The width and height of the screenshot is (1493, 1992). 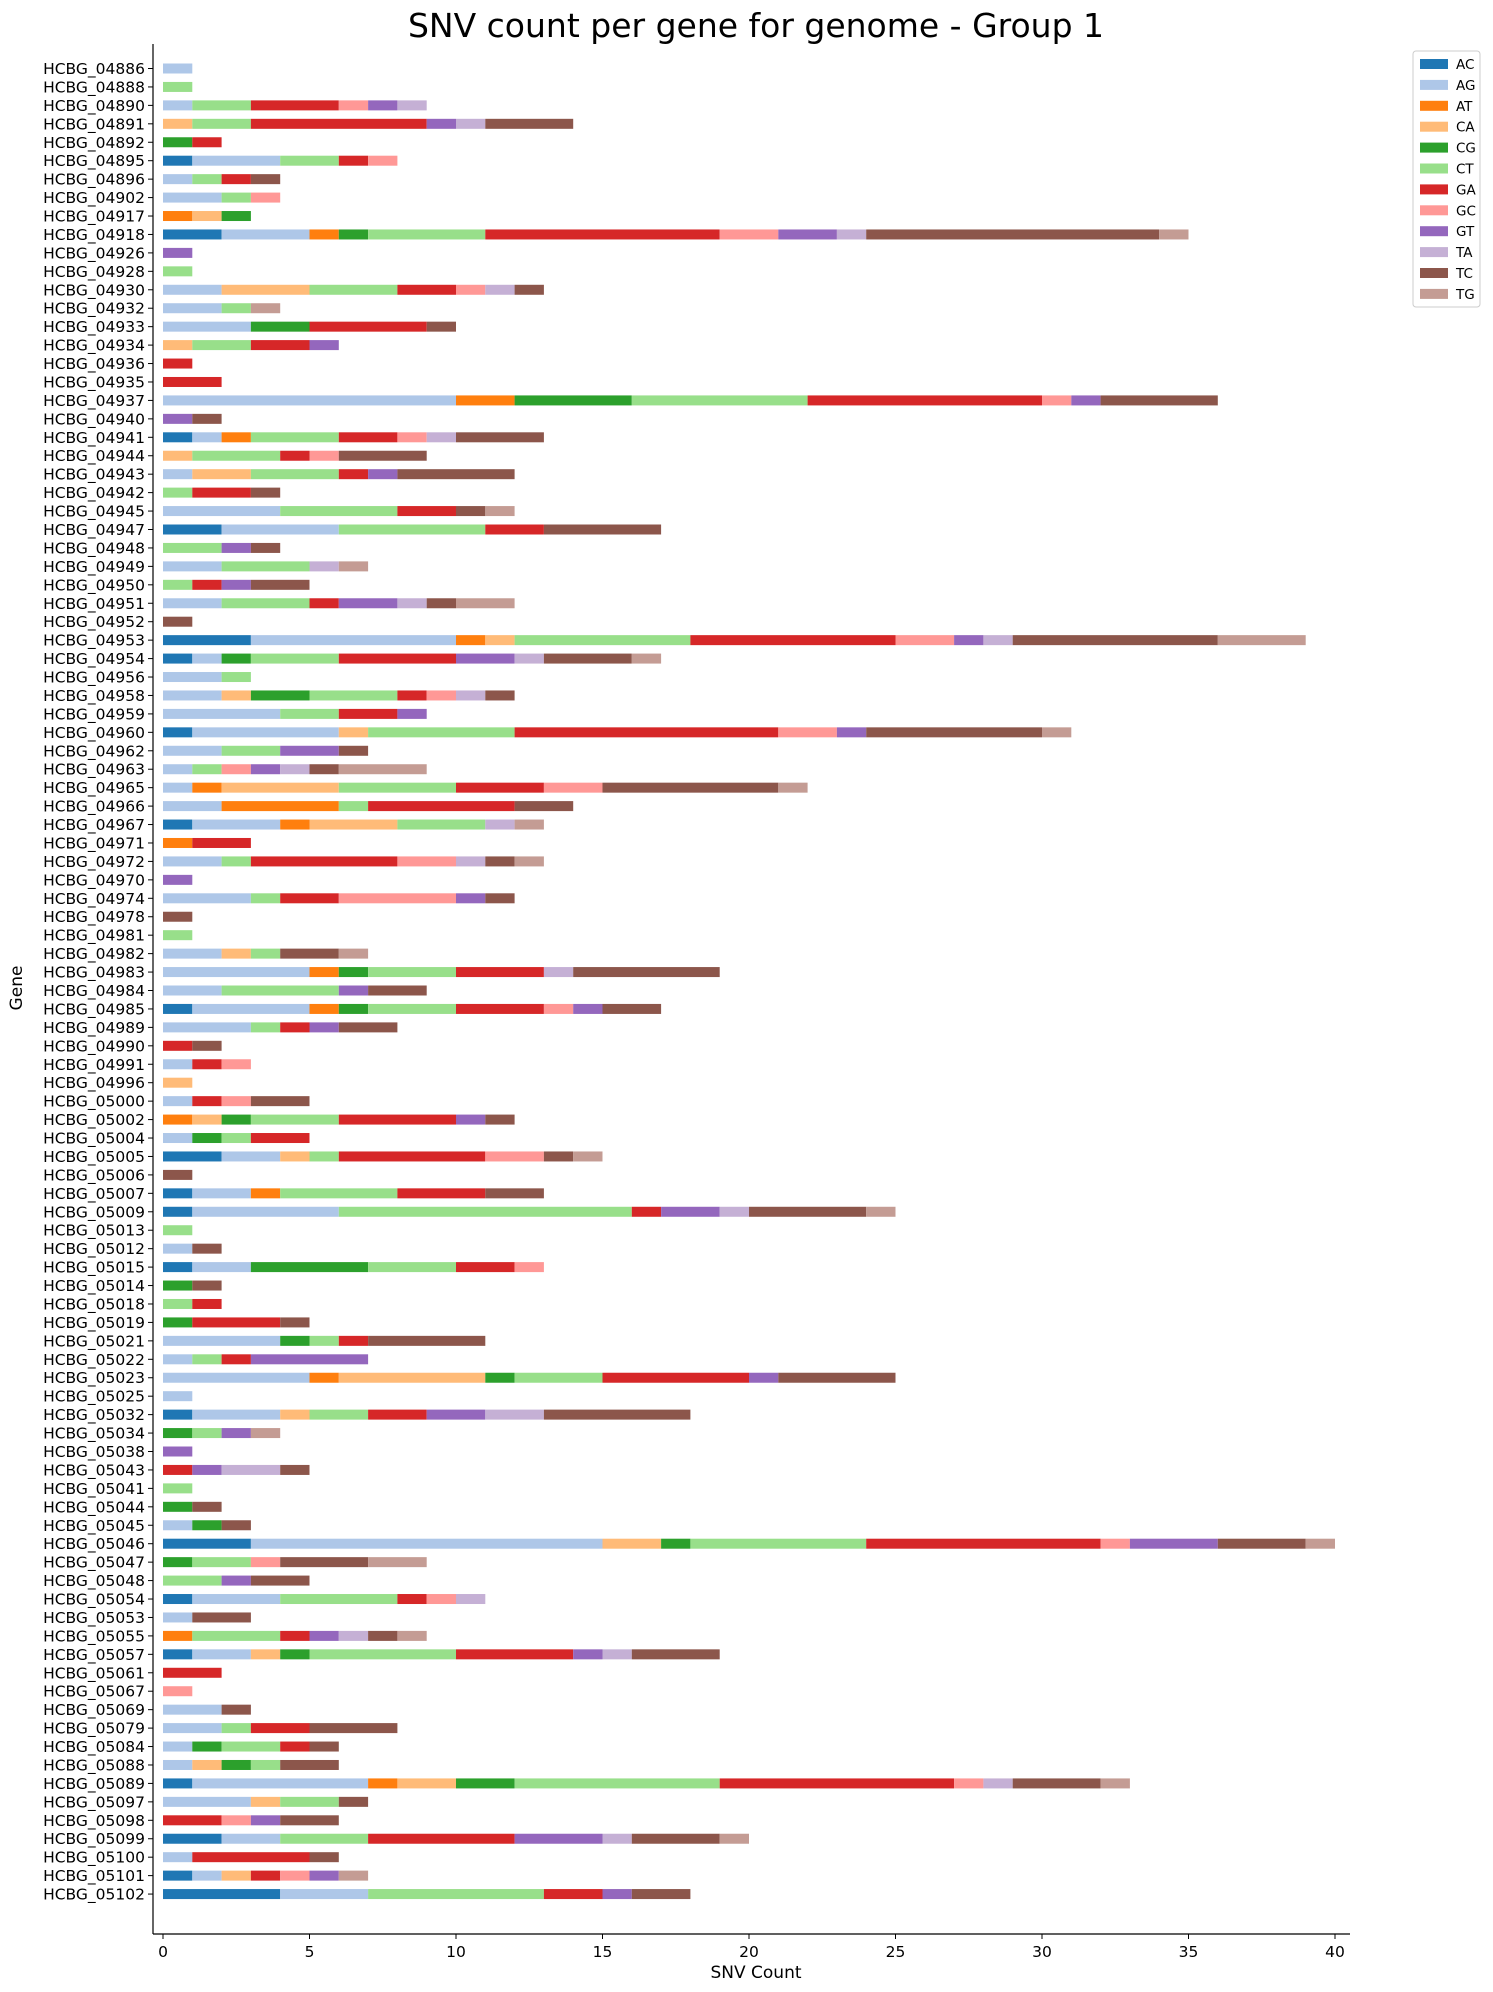 I want to click on bar-segment-HCBG_05099-GT, so click(x=558, y=1838).